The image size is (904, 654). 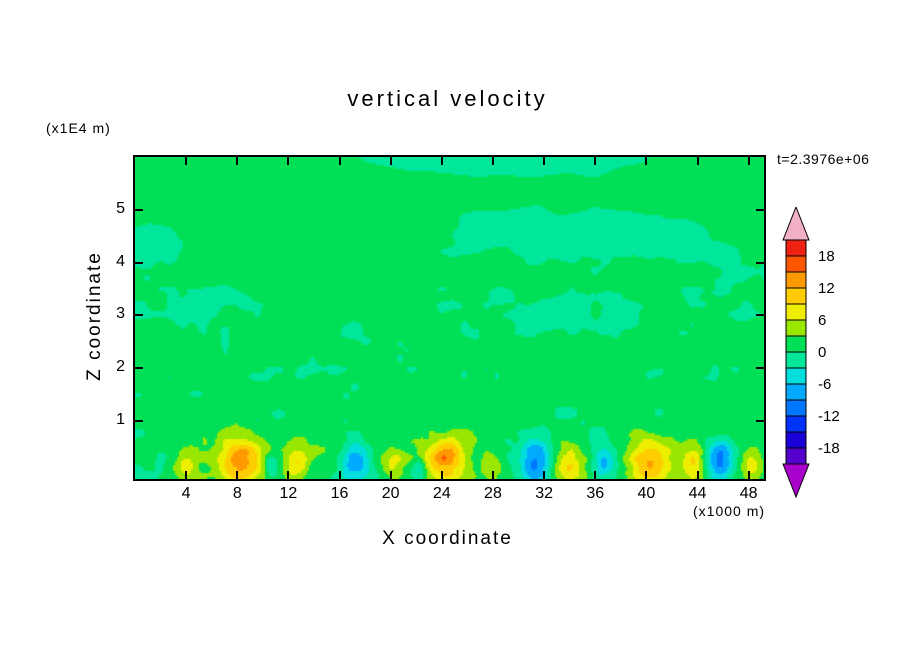 What do you see at coordinates (595, 493) in the screenshot?
I see `x-tick-label: 36` at bounding box center [595, 493].